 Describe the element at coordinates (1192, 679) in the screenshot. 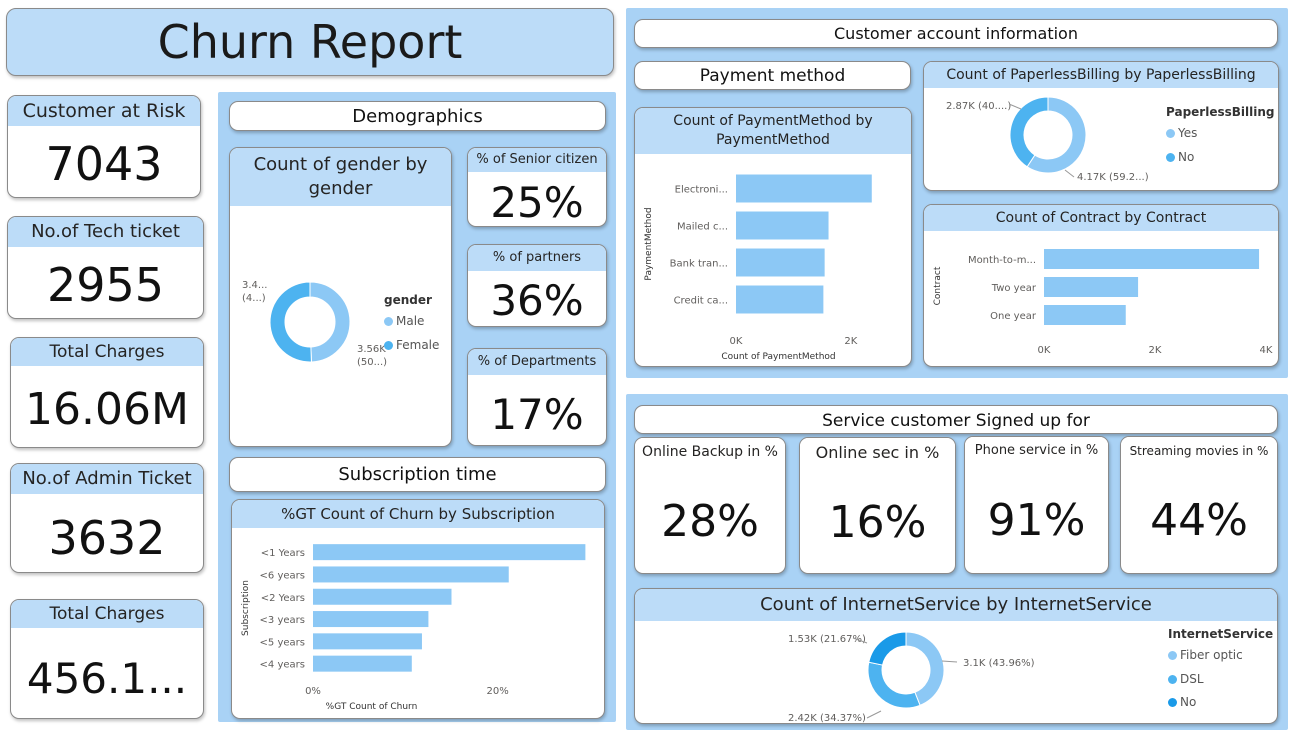

I see `legend-label: DSL` at that location.